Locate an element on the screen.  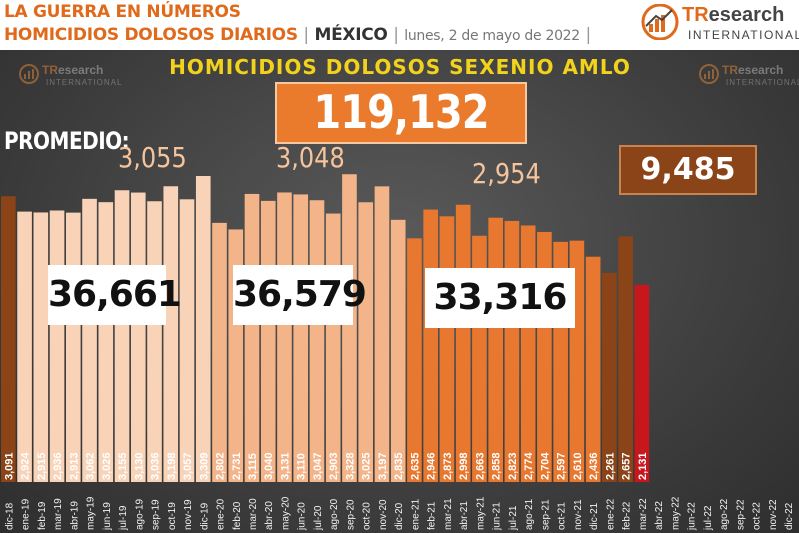
watermark-logo-text: TResearch is located at coordinates (73, 70).